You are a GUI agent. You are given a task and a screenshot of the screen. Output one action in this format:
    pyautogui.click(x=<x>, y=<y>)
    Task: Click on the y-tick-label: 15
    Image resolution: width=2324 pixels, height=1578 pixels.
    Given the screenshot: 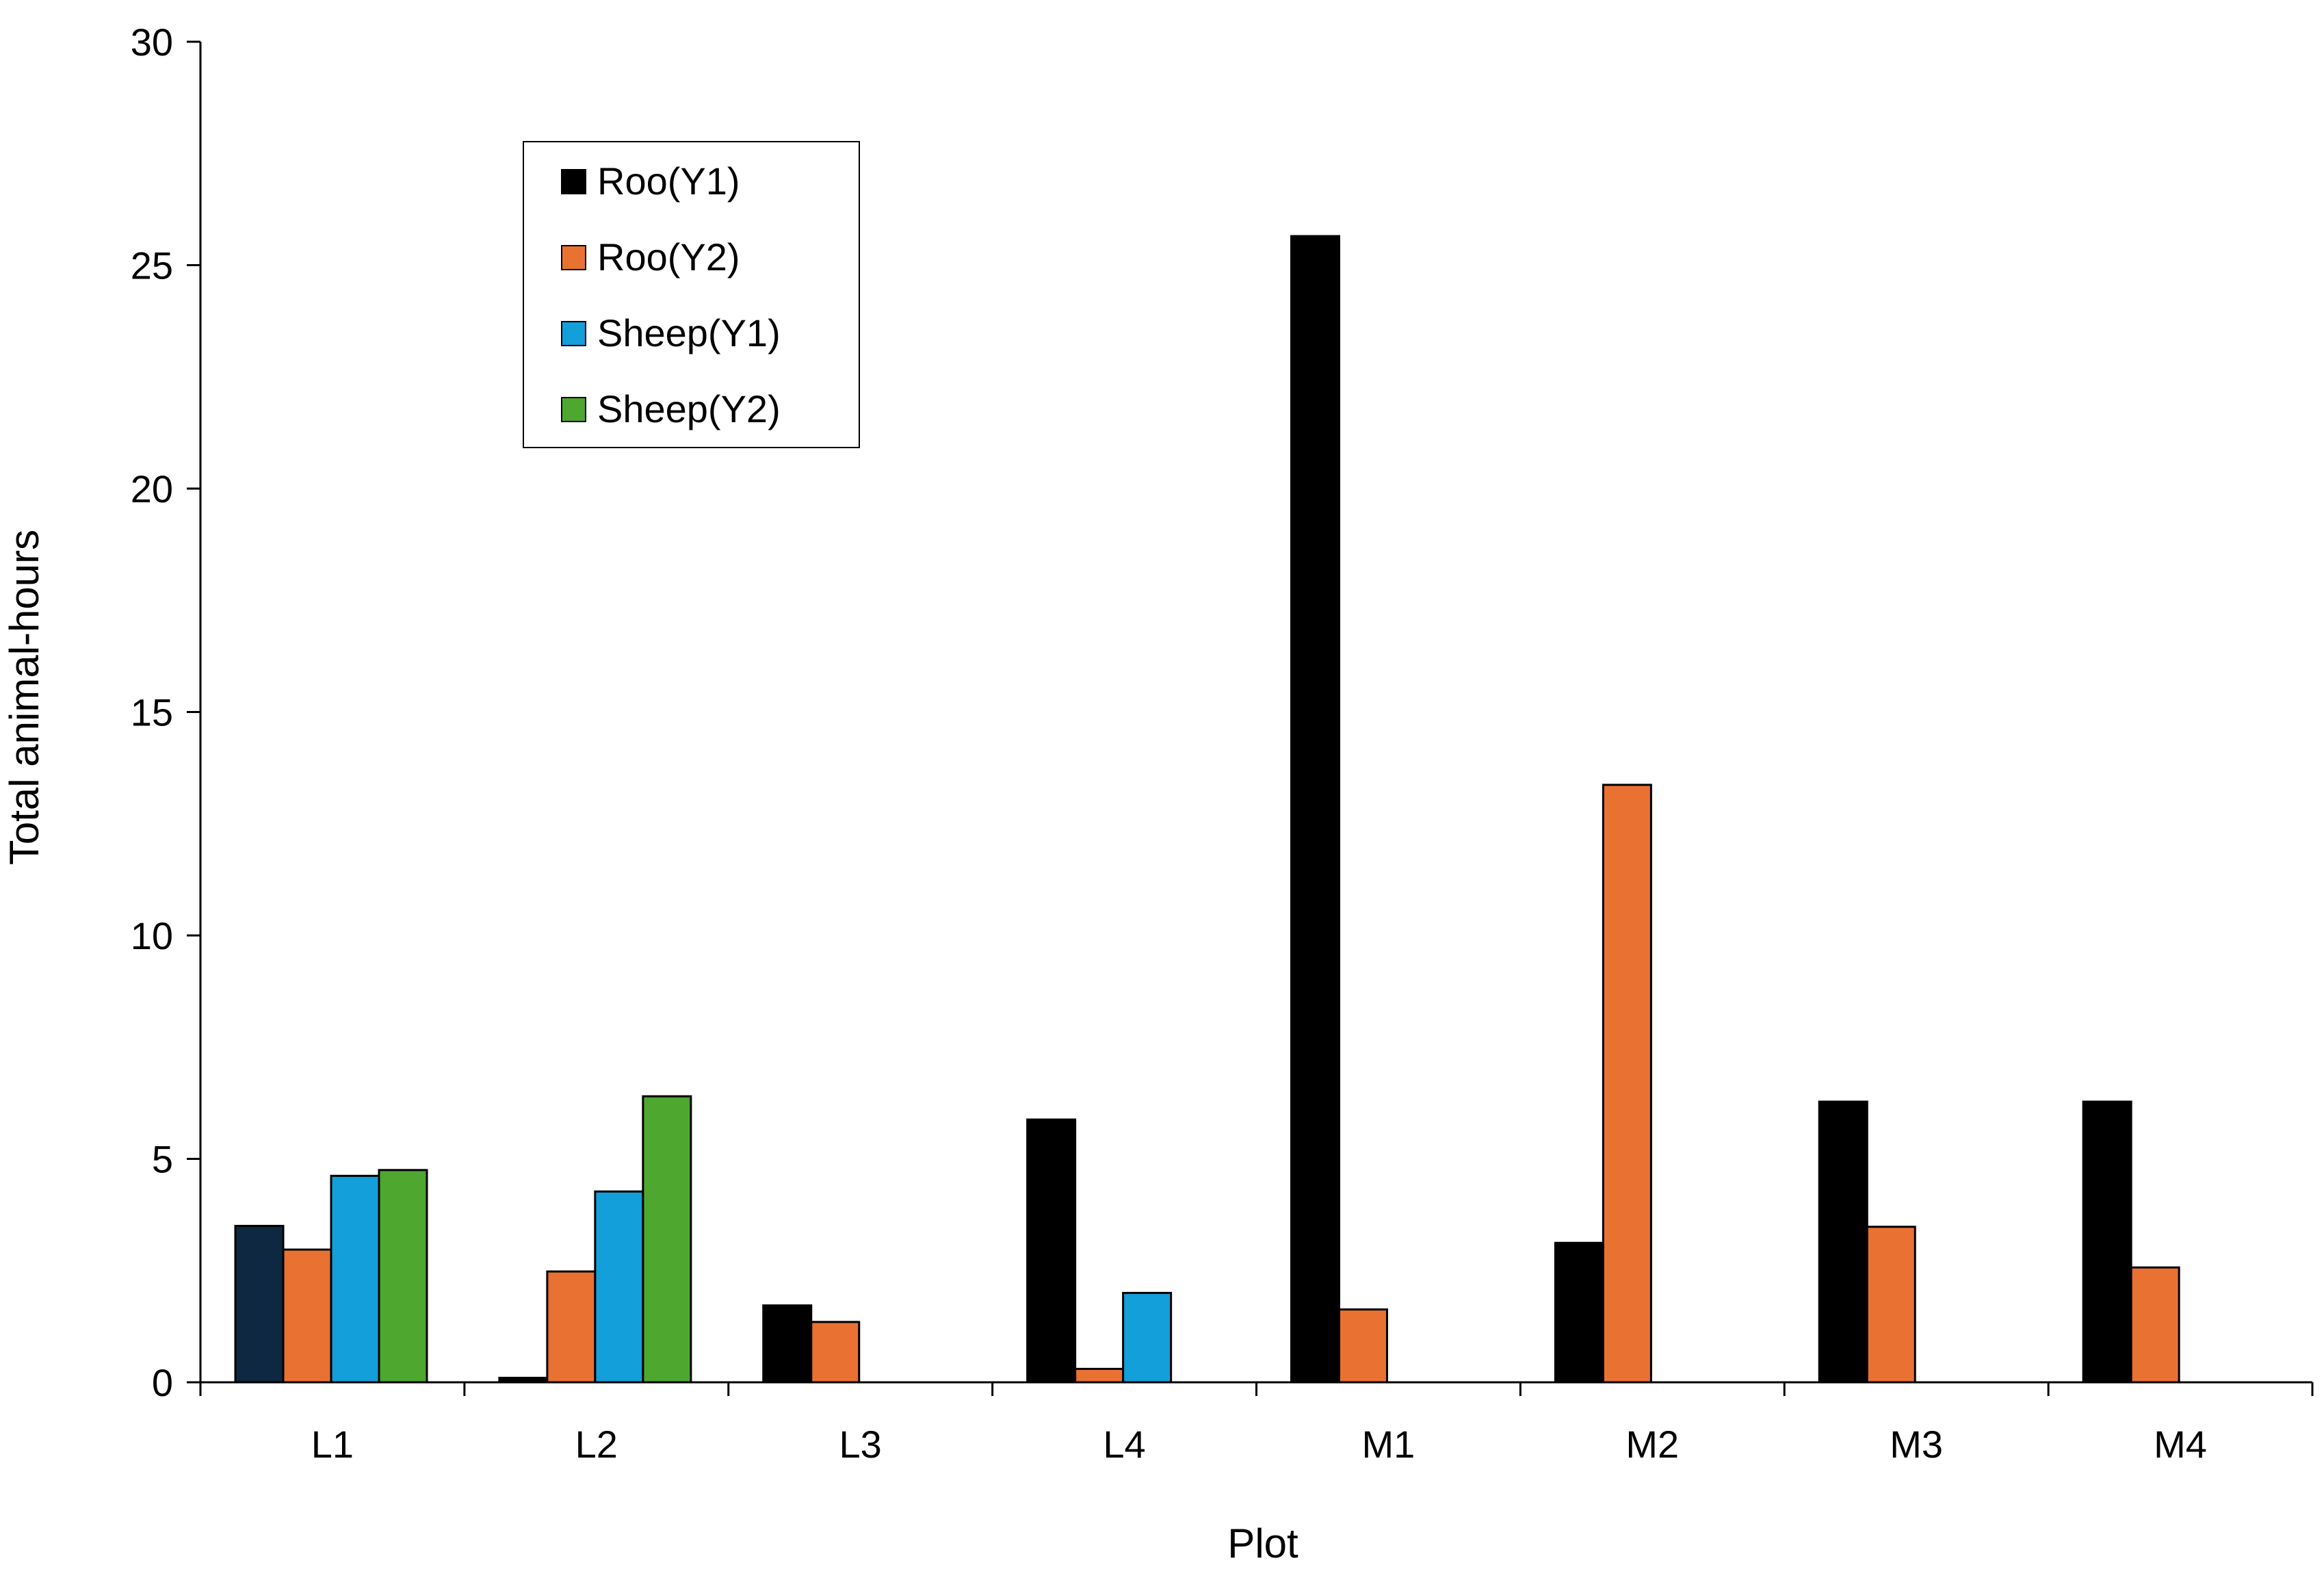 What is the action you would take?
    pyautogui.click(x=152, y=712)
    